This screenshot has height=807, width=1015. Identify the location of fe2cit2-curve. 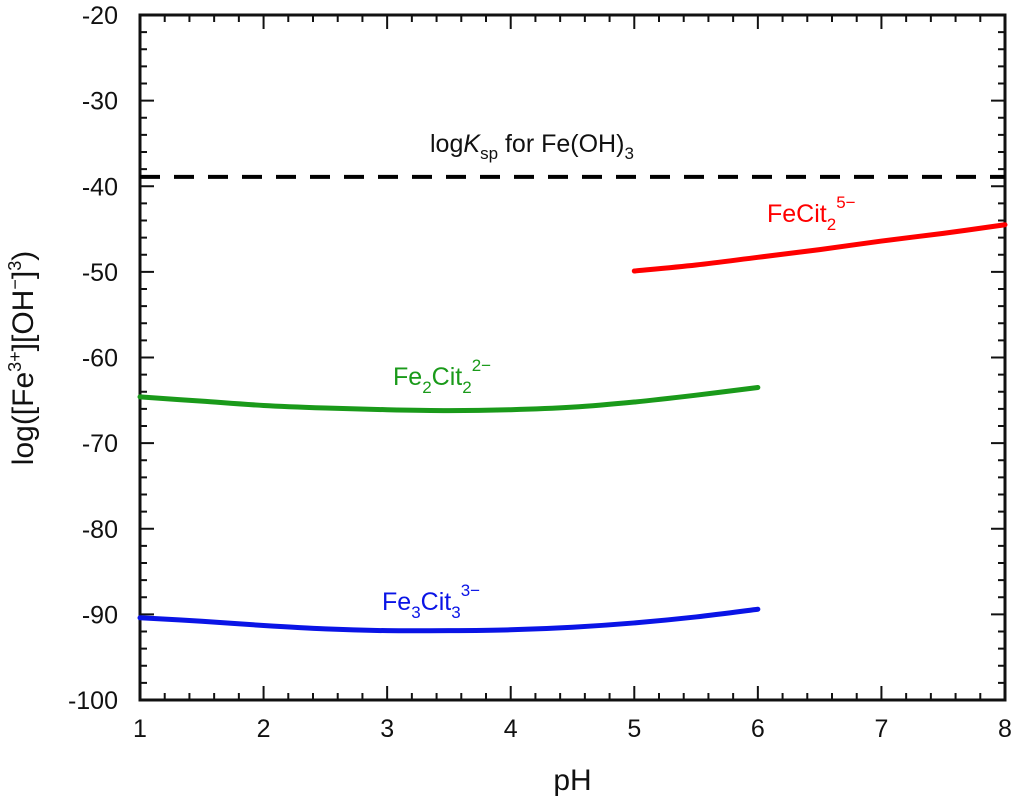
(449, 399).